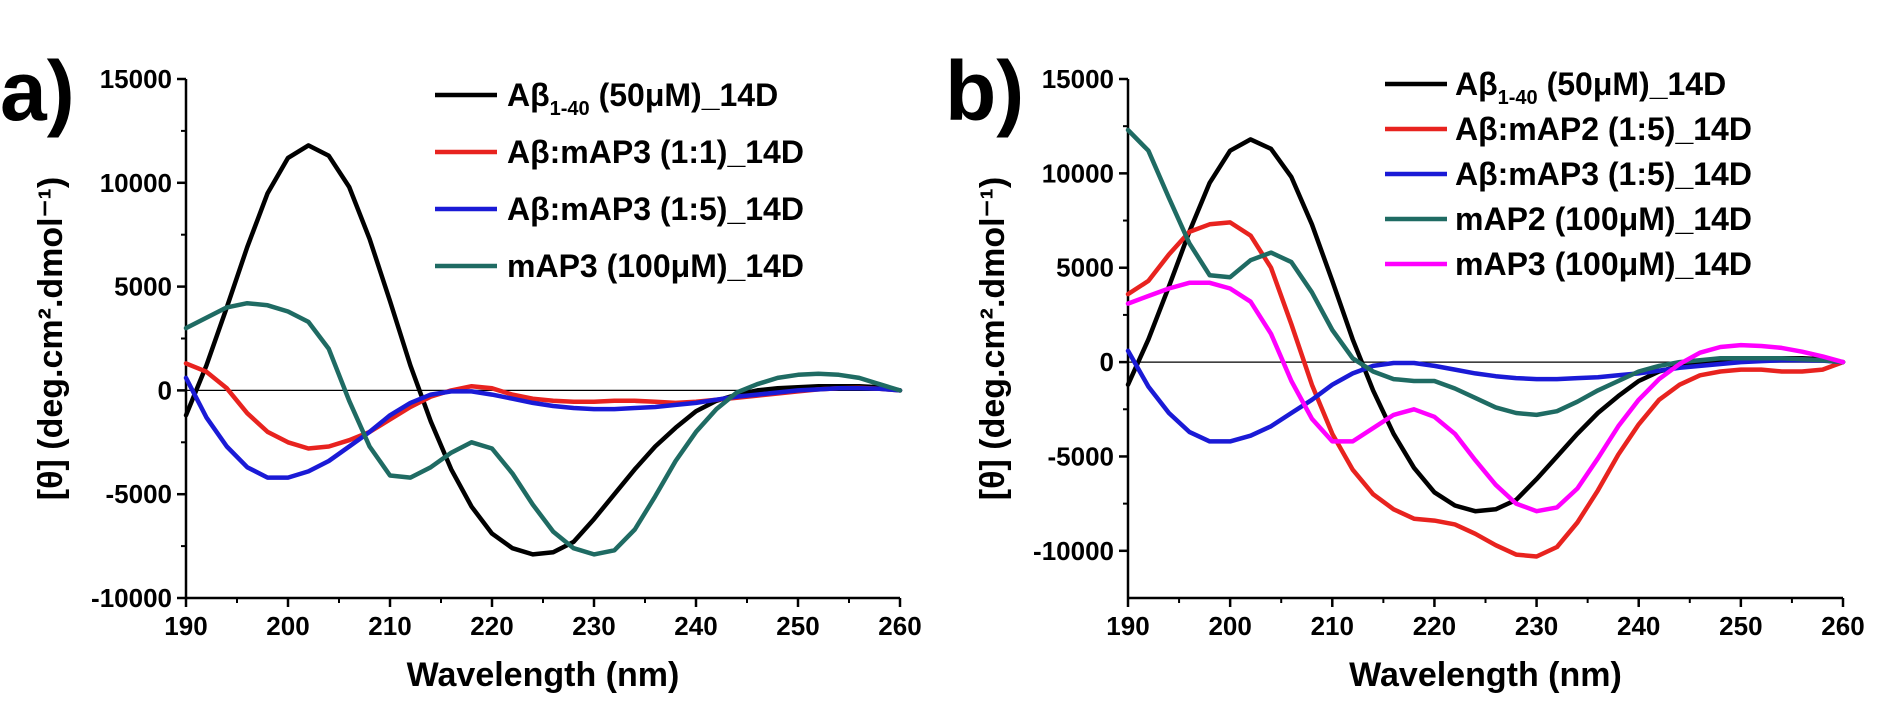  I want to click on chart-1-legend-label: mAP2 (100μM)_14D, so click(1603, 219).